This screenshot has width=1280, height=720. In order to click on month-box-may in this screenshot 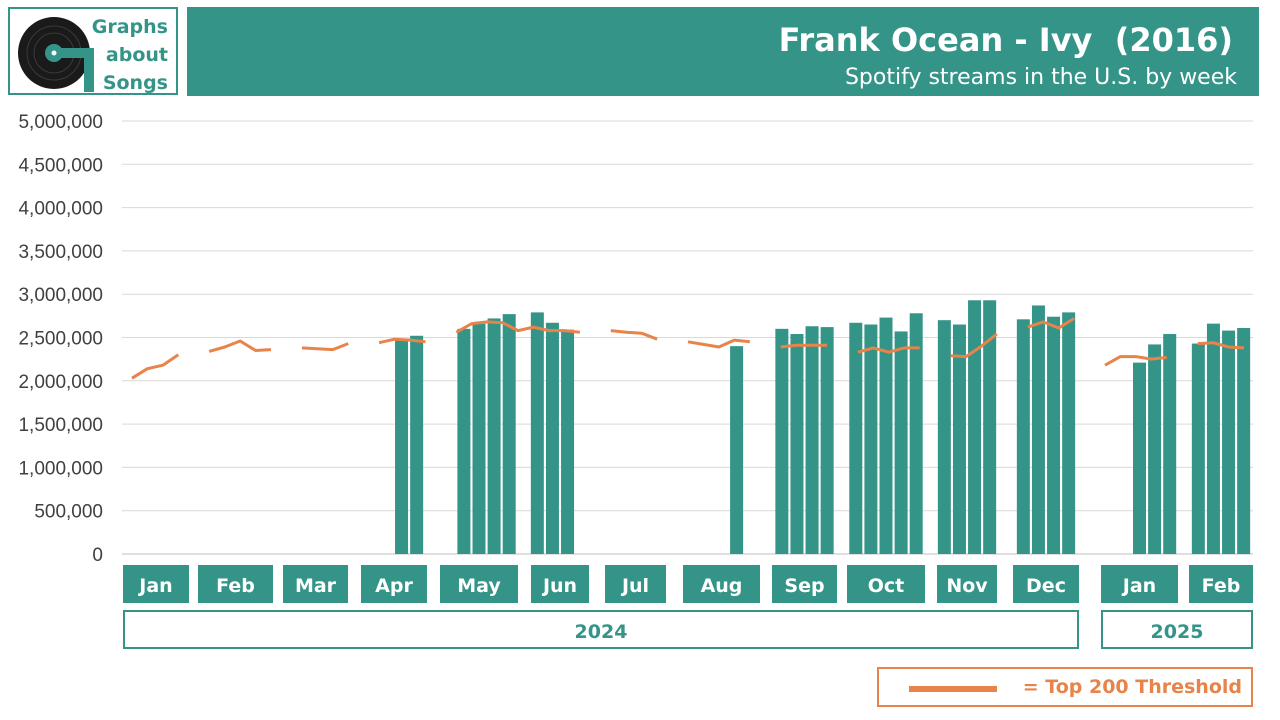, I will do `click(479, 584)`.